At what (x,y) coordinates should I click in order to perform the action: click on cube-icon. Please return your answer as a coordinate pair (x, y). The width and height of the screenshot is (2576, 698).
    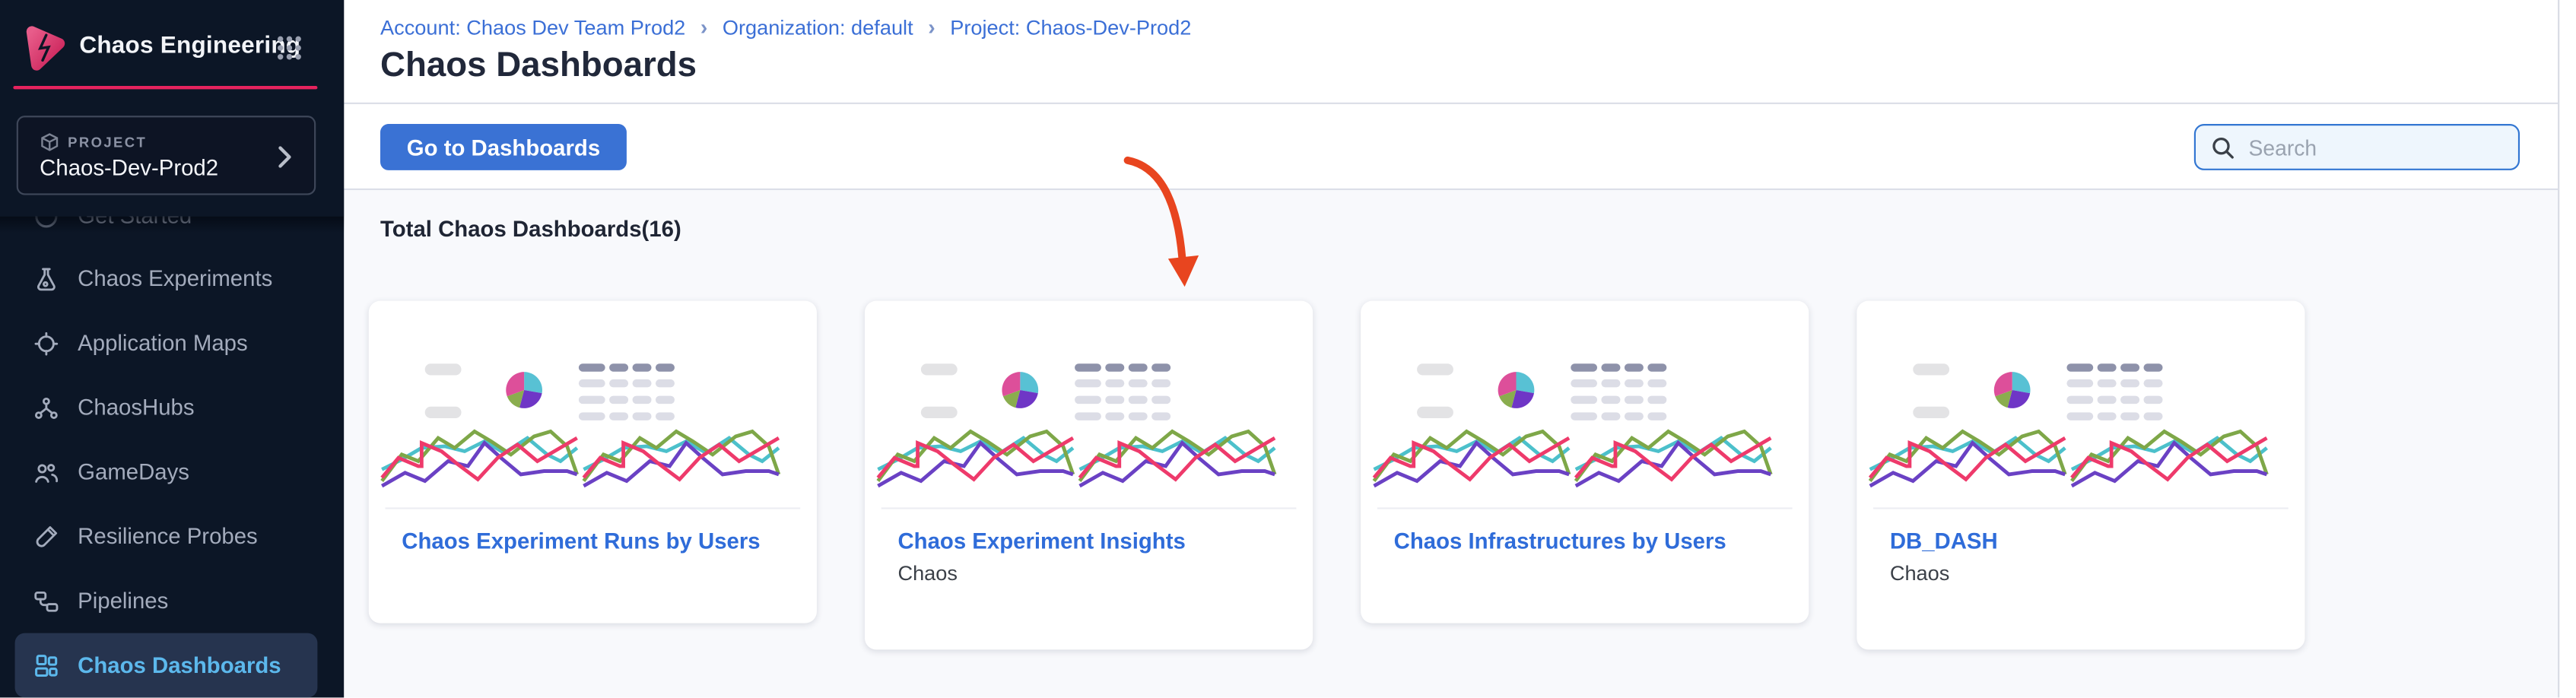
    Looking at the image, I should click on (50, 142).